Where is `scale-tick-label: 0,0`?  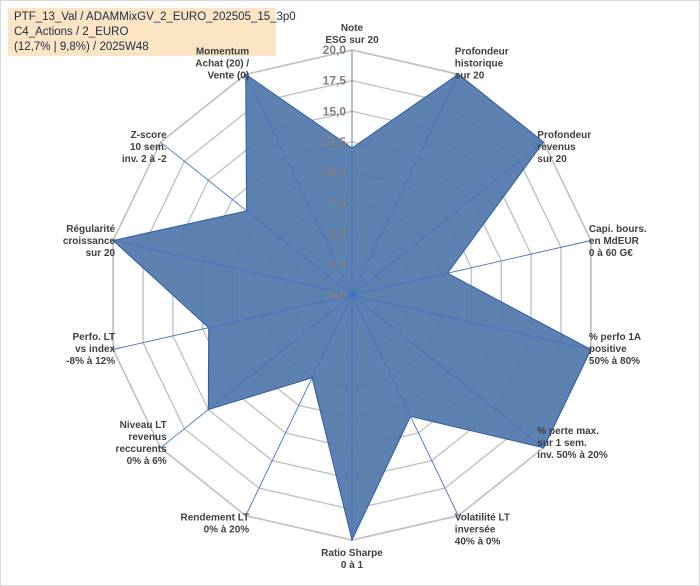 scale-tick-label: 0,0 is located at coordinates (337, 295).